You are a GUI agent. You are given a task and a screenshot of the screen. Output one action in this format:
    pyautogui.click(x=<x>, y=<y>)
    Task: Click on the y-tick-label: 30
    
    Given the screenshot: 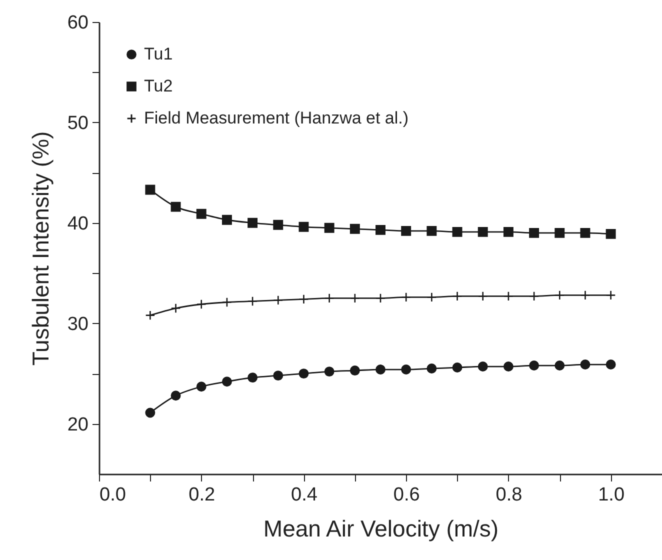 What is the action you would take?
    pyautogui.click(x=77, y=324)
    